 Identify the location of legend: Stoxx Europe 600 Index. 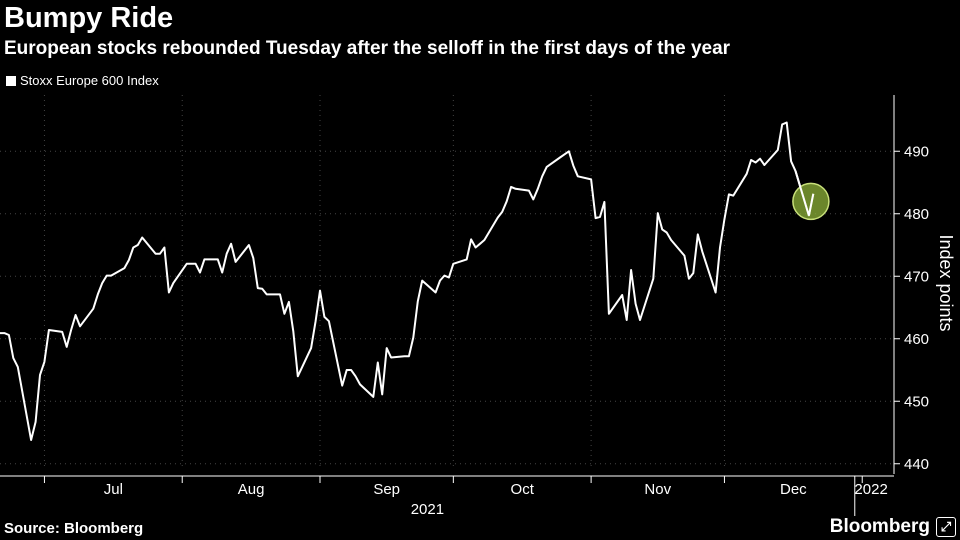
(82, 80).